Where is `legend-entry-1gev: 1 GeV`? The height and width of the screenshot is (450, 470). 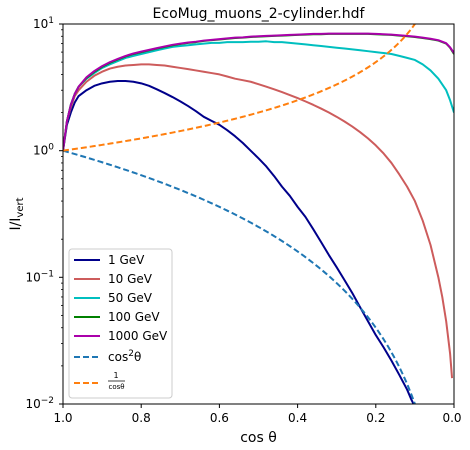
legend-entry-1gev: 1 GeV is located at coordinates (109, 260).